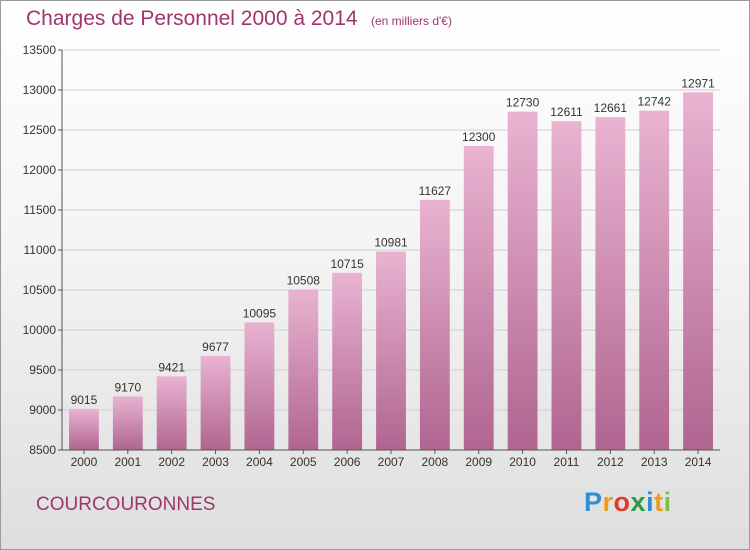  What do you see at coordinates (304, 280) in the screenshot?
I see `data-label: 10508` at bounding box center [304, 280].